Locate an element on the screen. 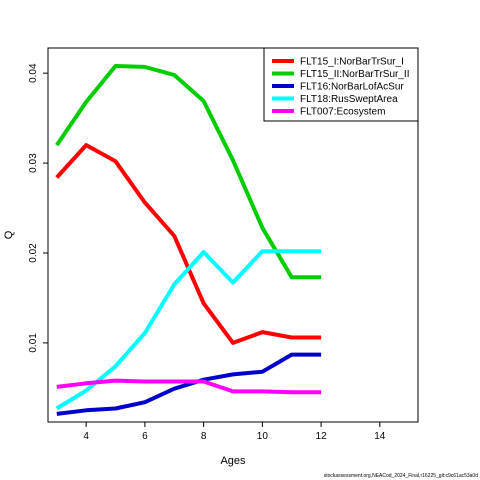 The width and height of the screenshot is (480, 480). x-axis-title: Ages is located at coordinates (233, 461).